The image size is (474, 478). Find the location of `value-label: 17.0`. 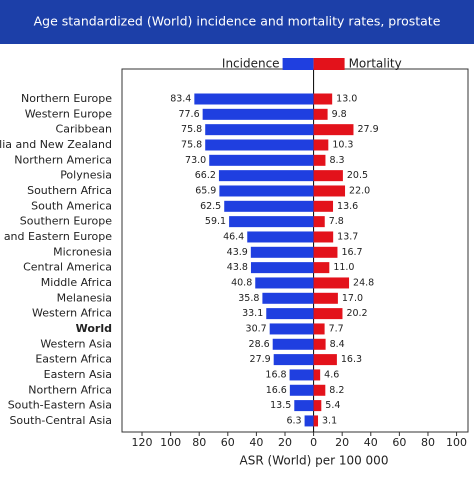

value-label: 17.0 is located at coordinates (352, 298).